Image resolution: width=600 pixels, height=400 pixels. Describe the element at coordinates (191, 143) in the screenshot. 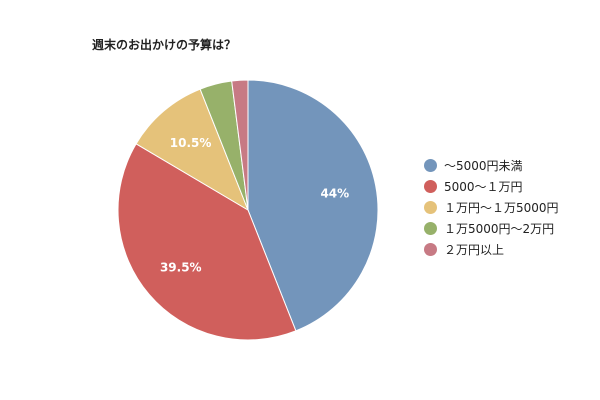

I see `slice-data-label: 10.5%` at that location.